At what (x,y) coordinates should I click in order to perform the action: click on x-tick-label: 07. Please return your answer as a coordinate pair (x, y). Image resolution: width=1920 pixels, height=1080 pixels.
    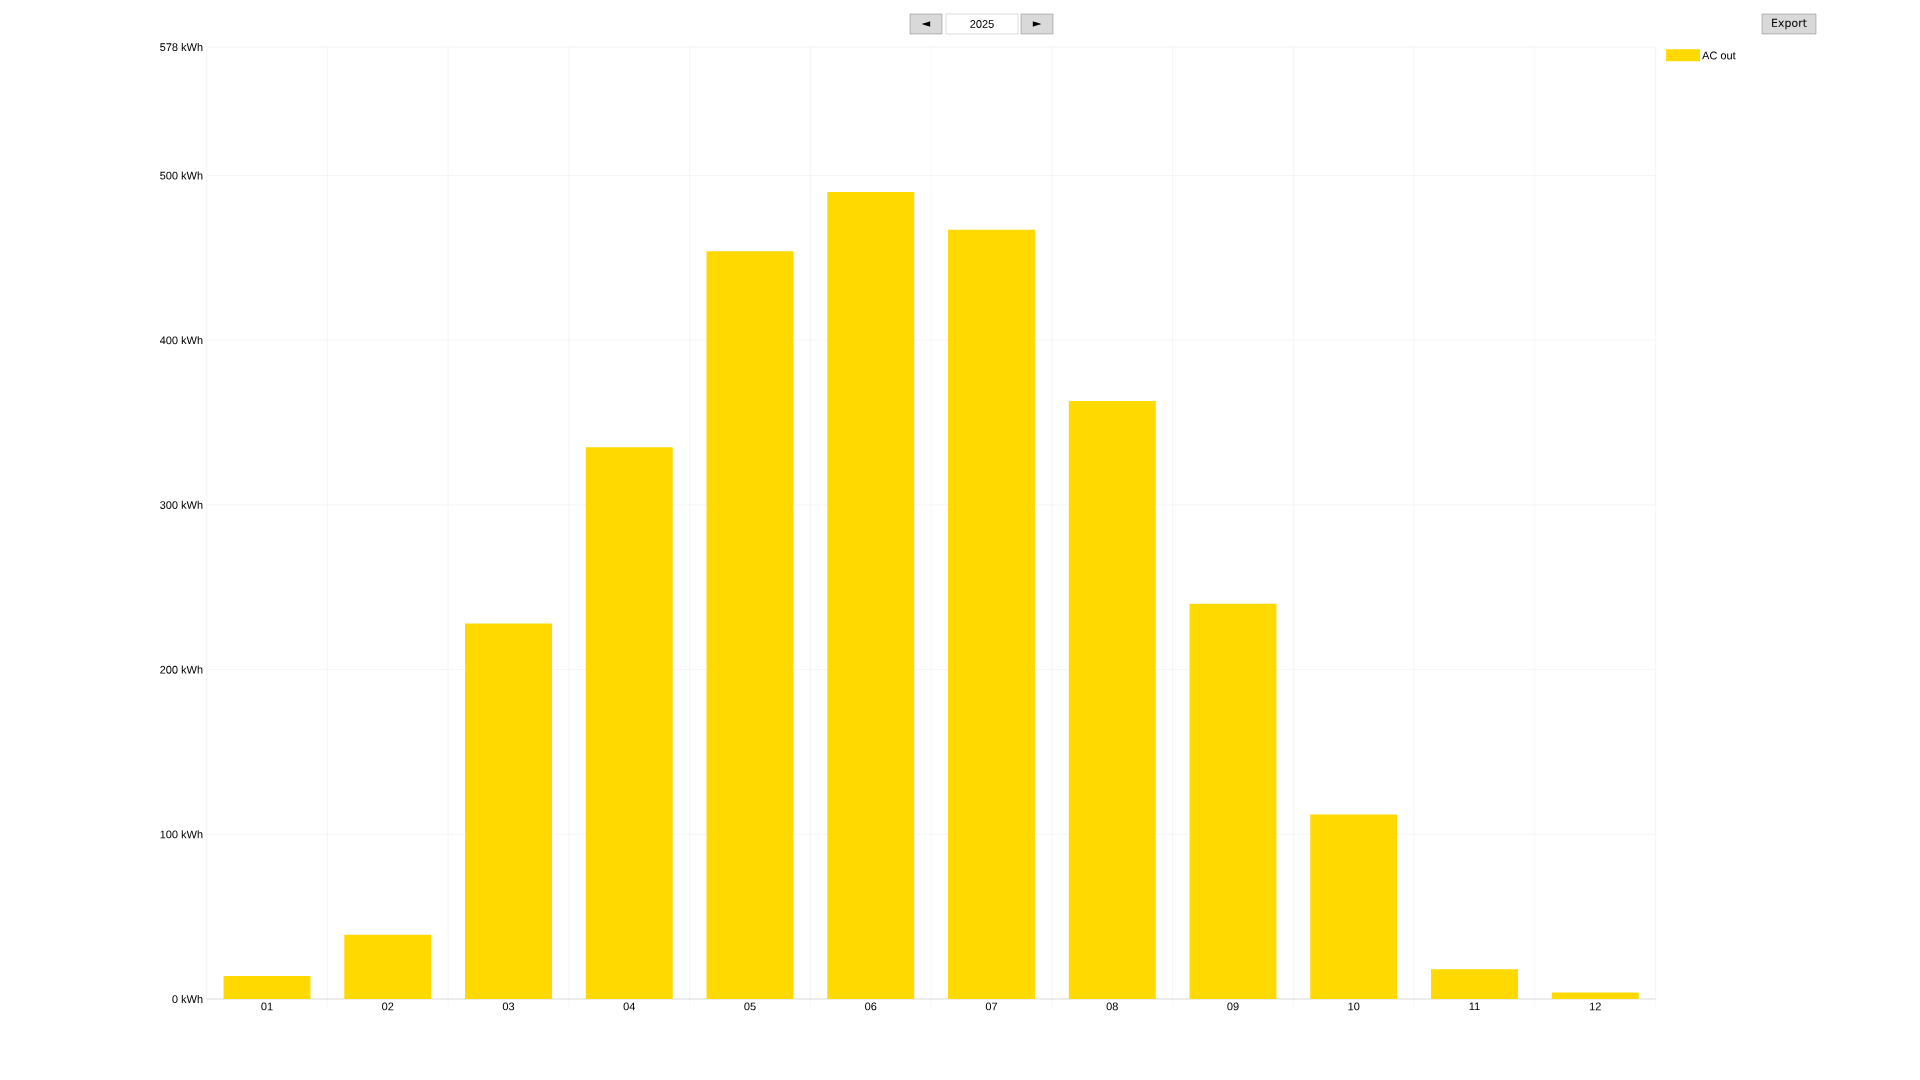
    Looking at the image, I should click on (991, 1006).